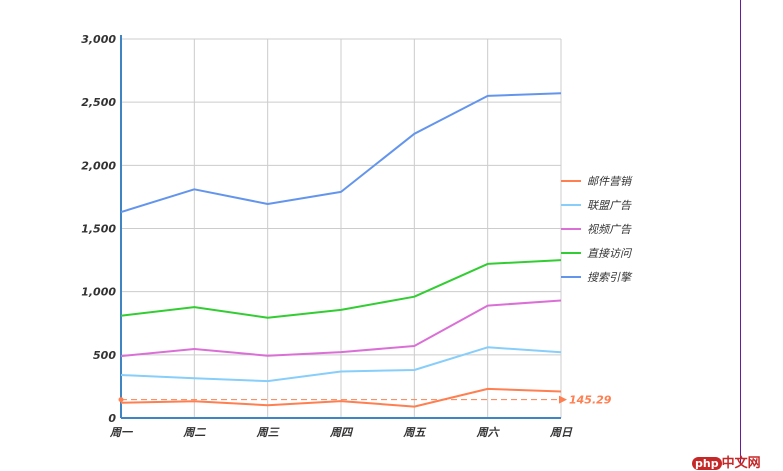  Describe the element at coordinates (365, 400) in the screenshot. I see `average-line: 145.29` at that location.